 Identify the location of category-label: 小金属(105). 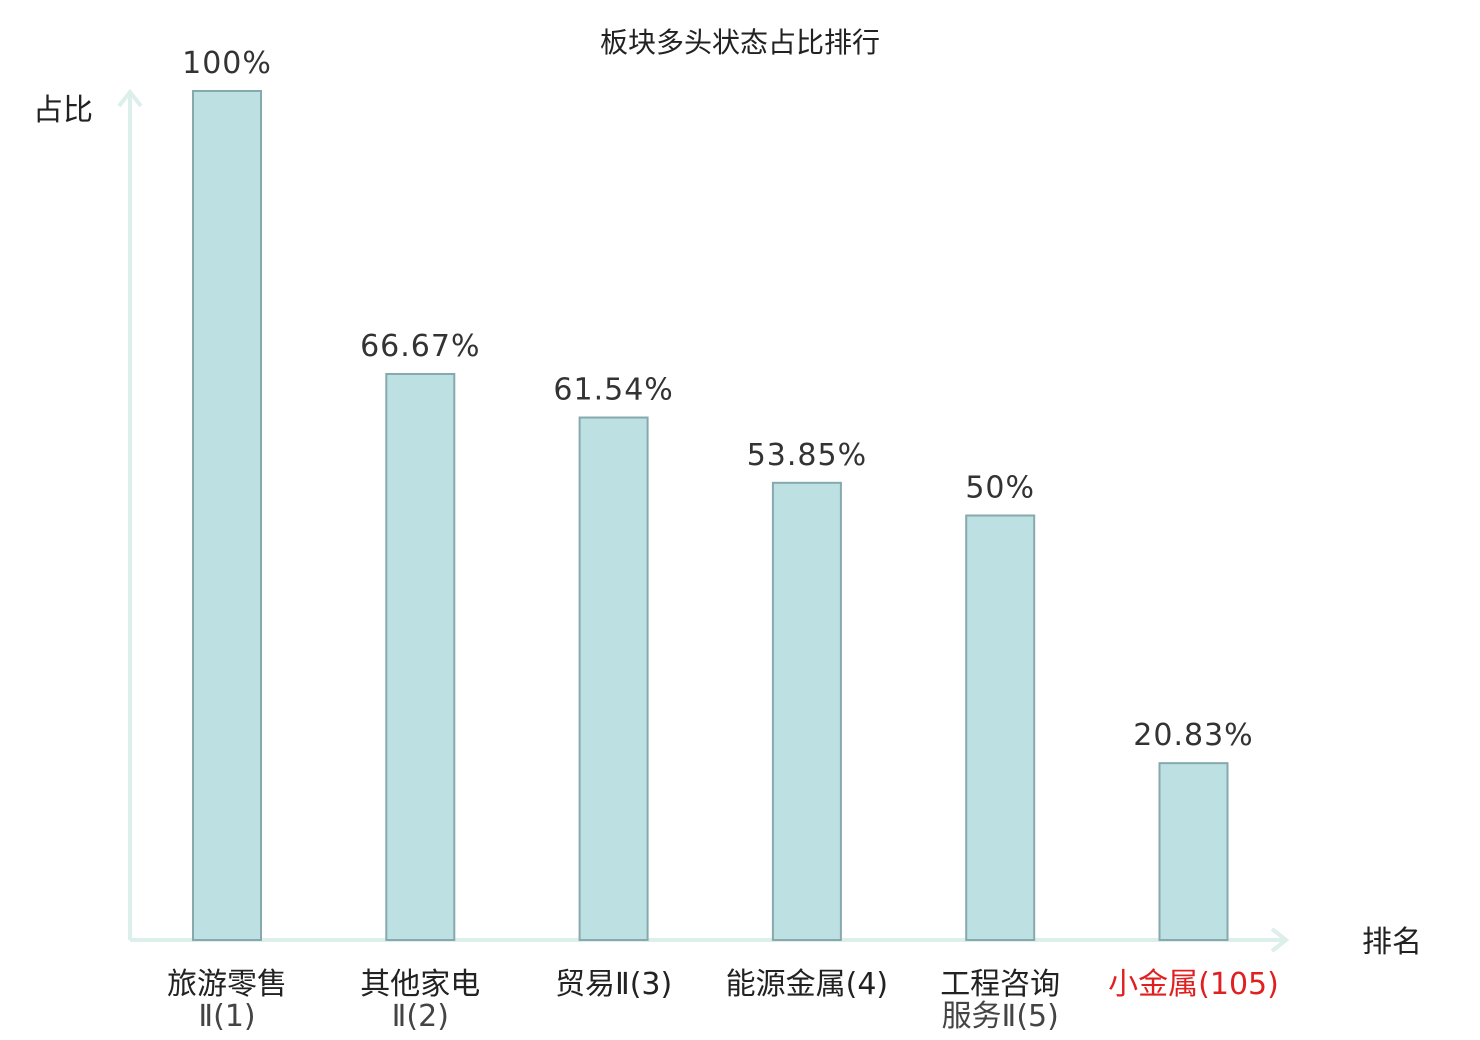
(1193, 984).